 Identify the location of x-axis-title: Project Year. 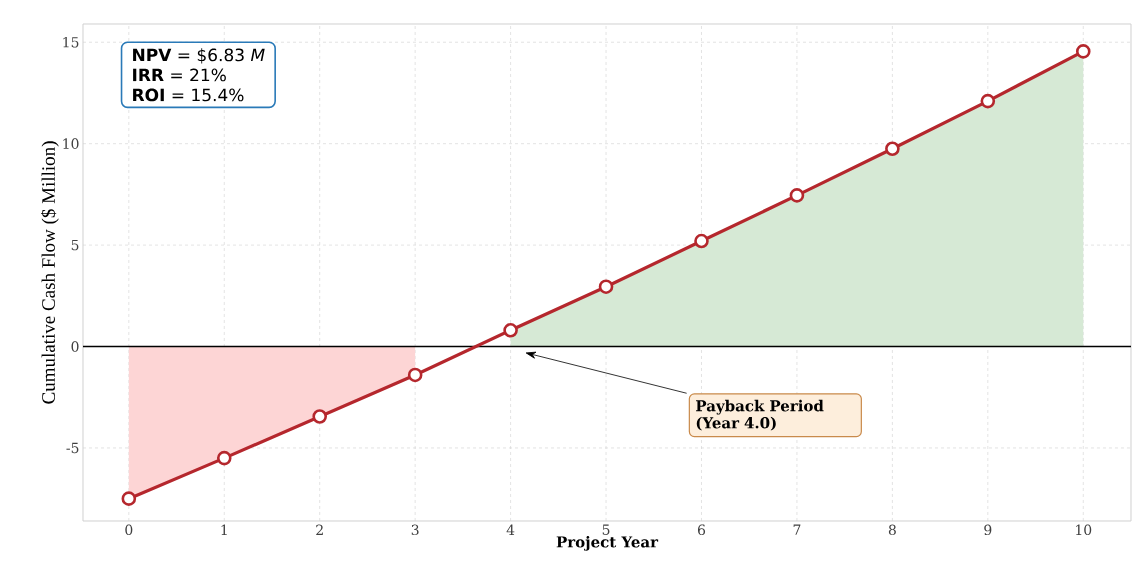
(607, 543).